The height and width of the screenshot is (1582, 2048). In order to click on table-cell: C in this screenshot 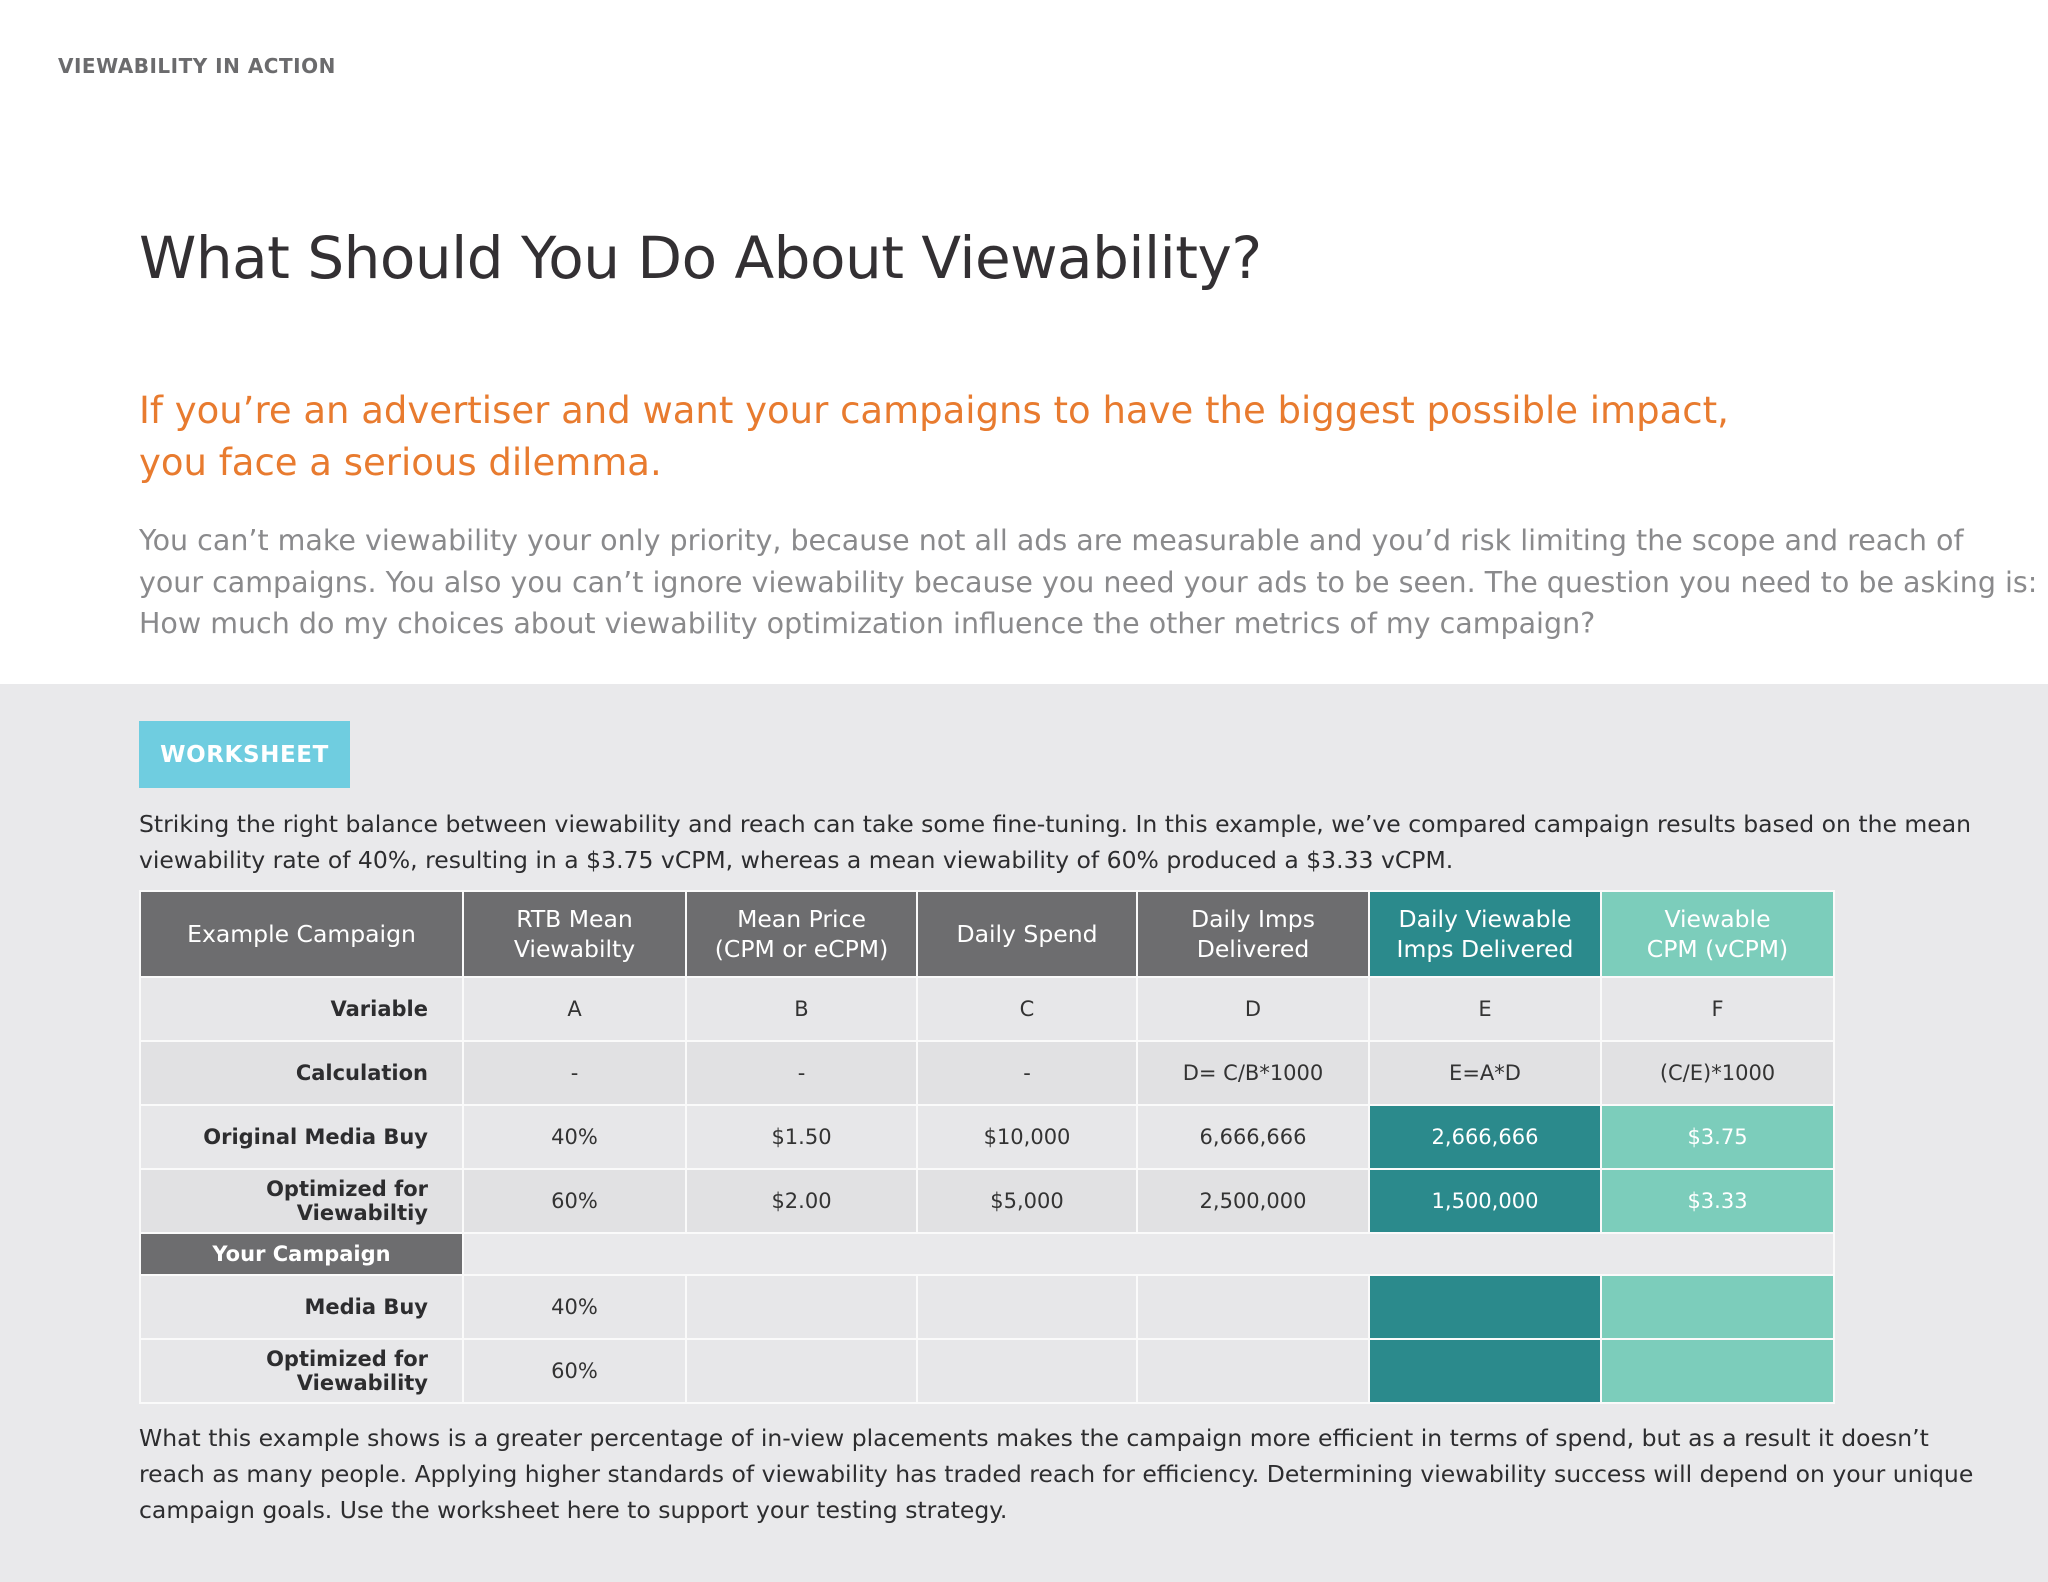, I will do `click(1027, 1009)`.